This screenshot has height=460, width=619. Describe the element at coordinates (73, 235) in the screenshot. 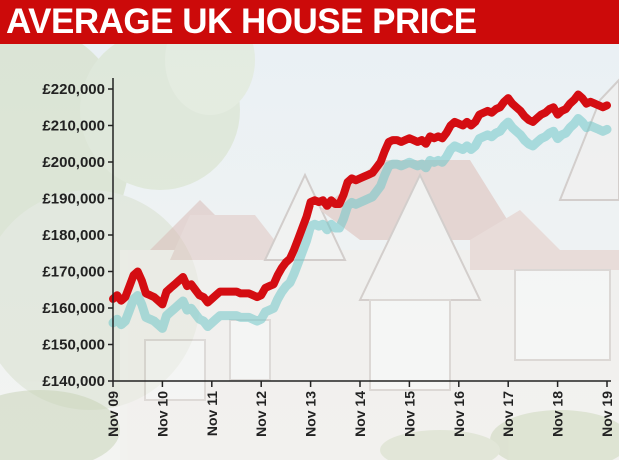

I see `y-tick-label: £180,000` at that location.